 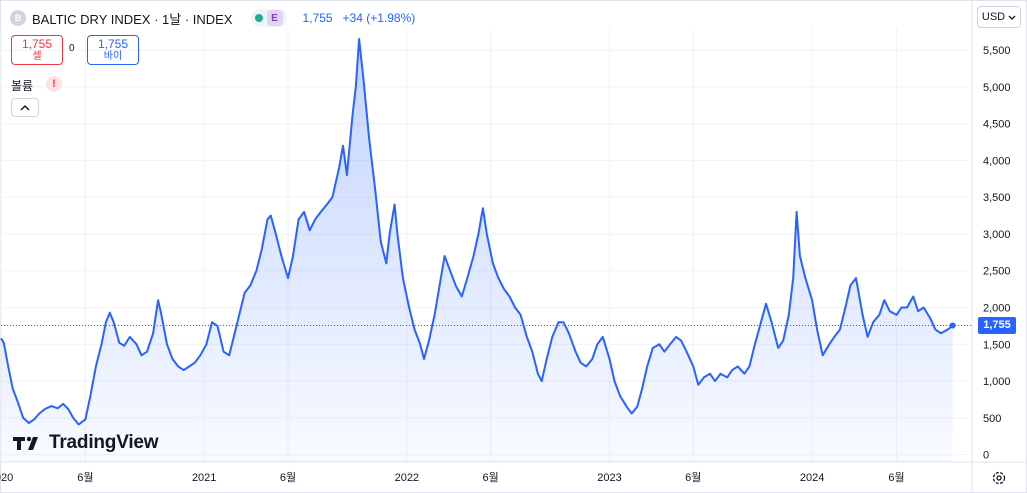 I want to click on market-status: E, so click(x=268, y=18).